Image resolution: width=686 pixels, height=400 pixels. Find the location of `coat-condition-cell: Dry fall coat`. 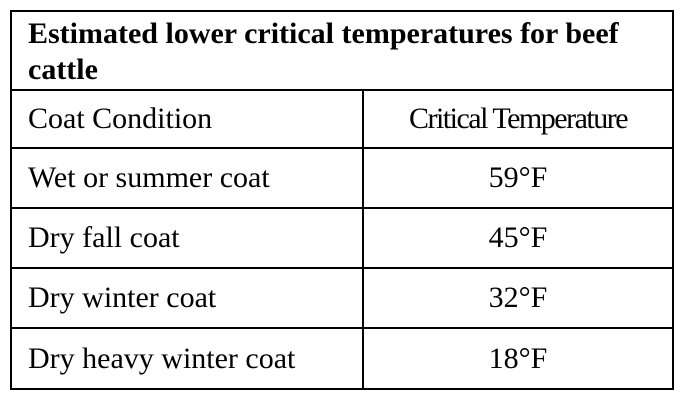

coat-condition-cell: Dry fall coat is located at coordinates (188, 237).